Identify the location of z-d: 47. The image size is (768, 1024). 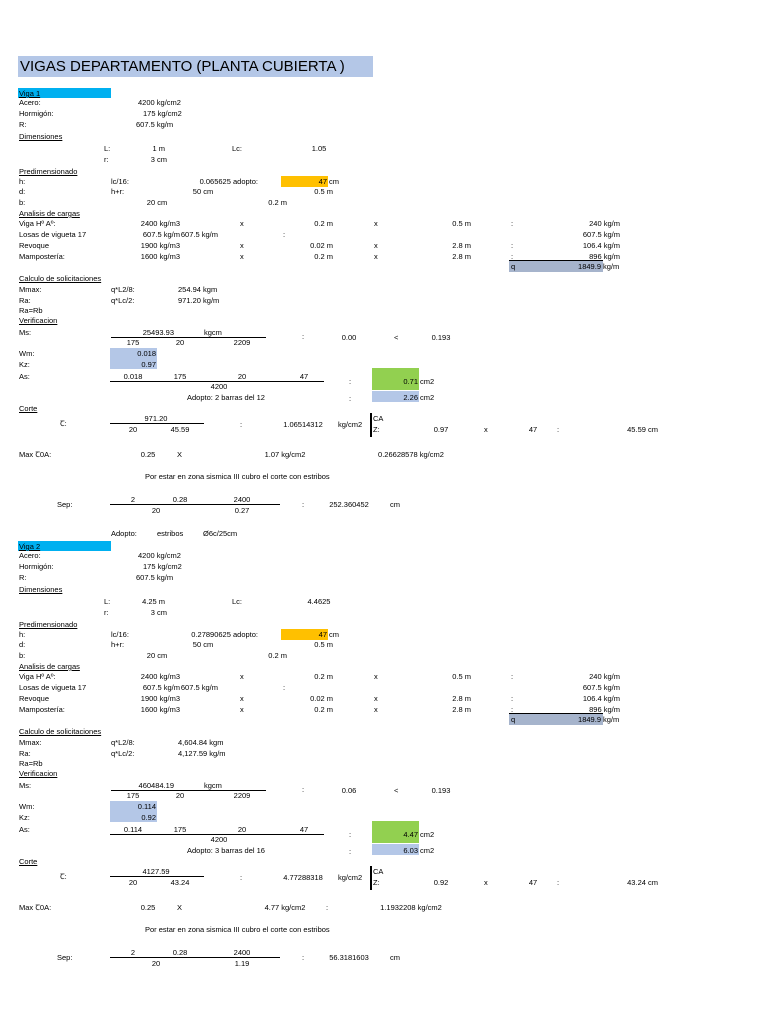
(533, 882).